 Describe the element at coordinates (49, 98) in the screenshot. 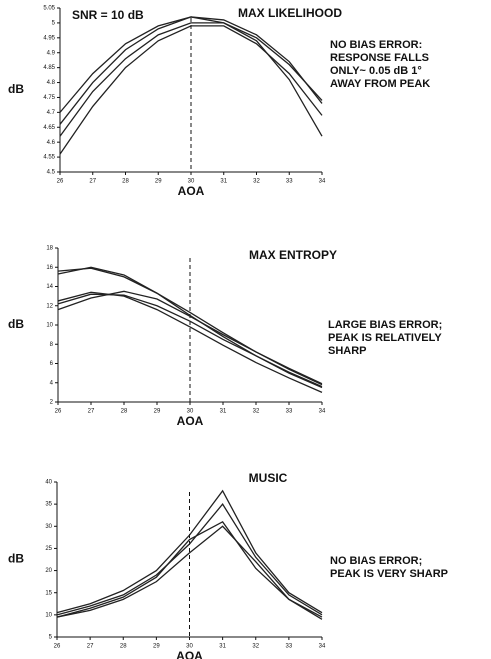

I see `y-tick-label: 4.75` at that location.